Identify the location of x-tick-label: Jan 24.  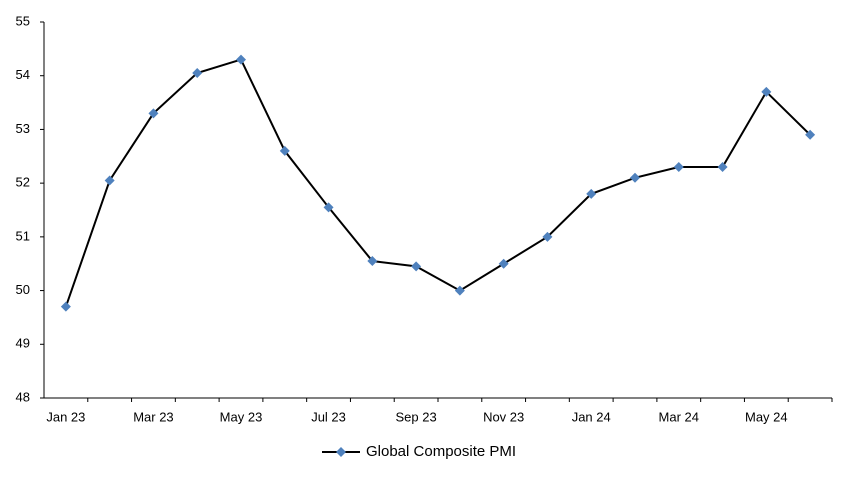
(591, 416).